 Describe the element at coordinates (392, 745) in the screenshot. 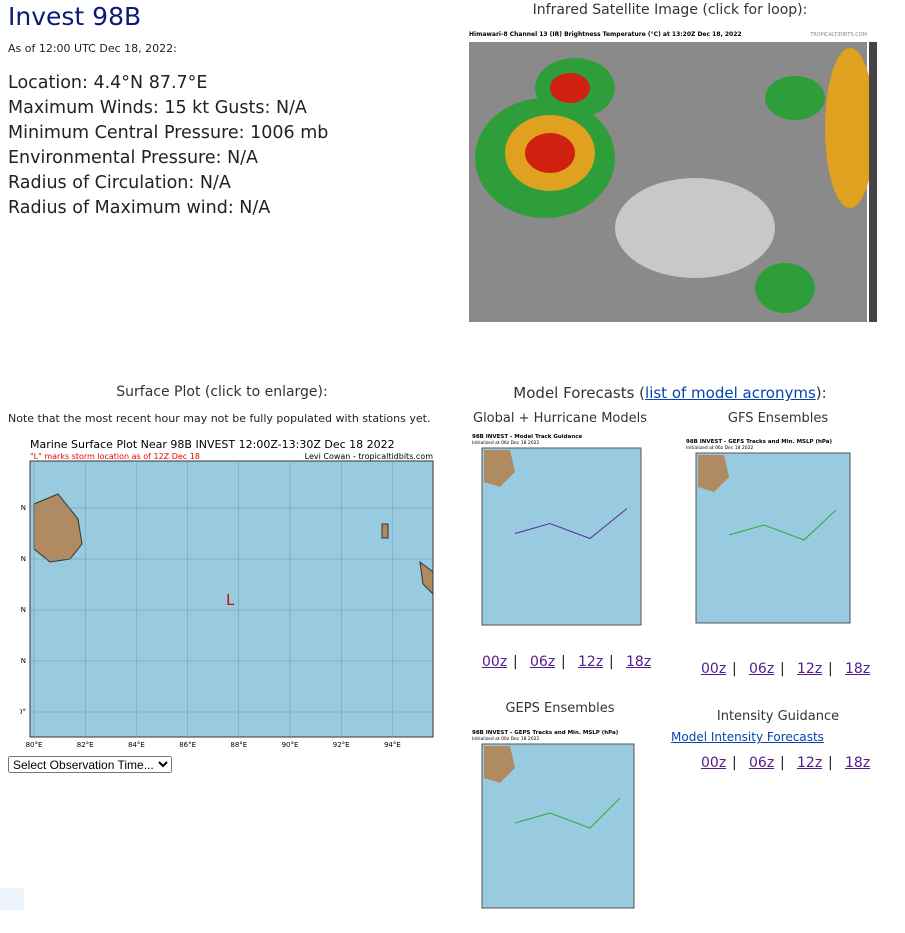

I see `x-axis-label: 94°E` at that location.